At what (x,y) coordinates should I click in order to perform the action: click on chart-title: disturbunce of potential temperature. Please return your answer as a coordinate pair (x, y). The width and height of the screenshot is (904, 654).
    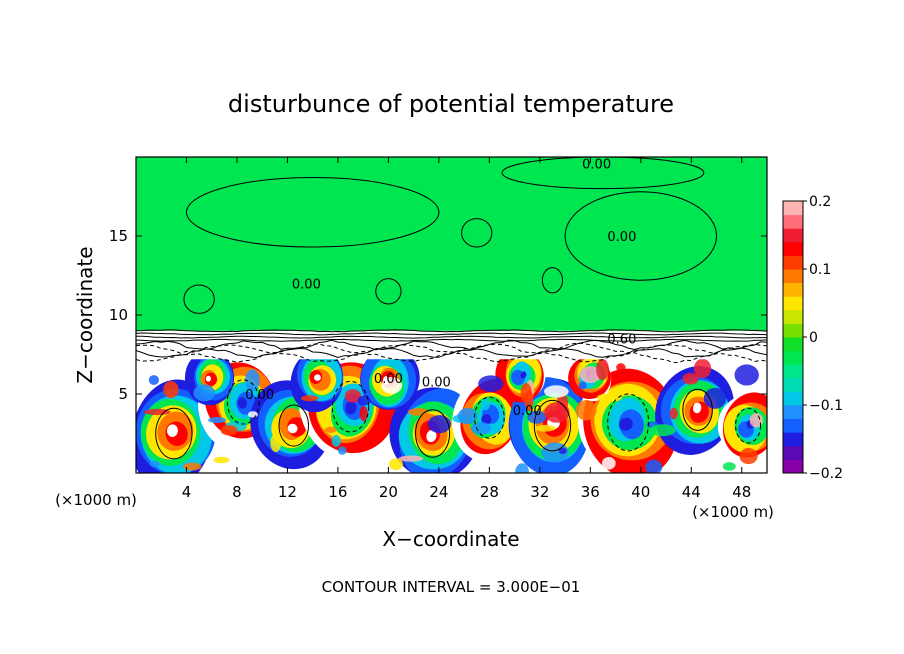
    Looking at the image, I should click on (451, 104).